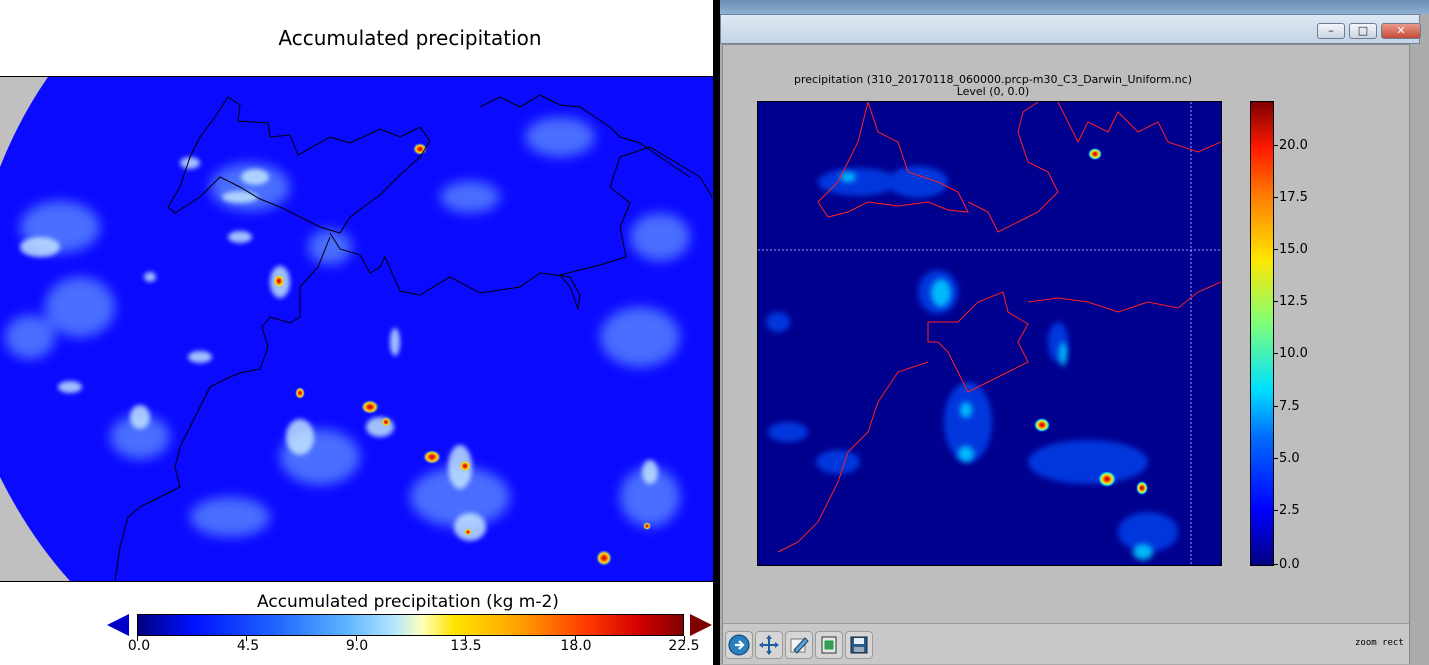  I want to click on colorbar-tick-label: 15.0, so click(1293, 249).